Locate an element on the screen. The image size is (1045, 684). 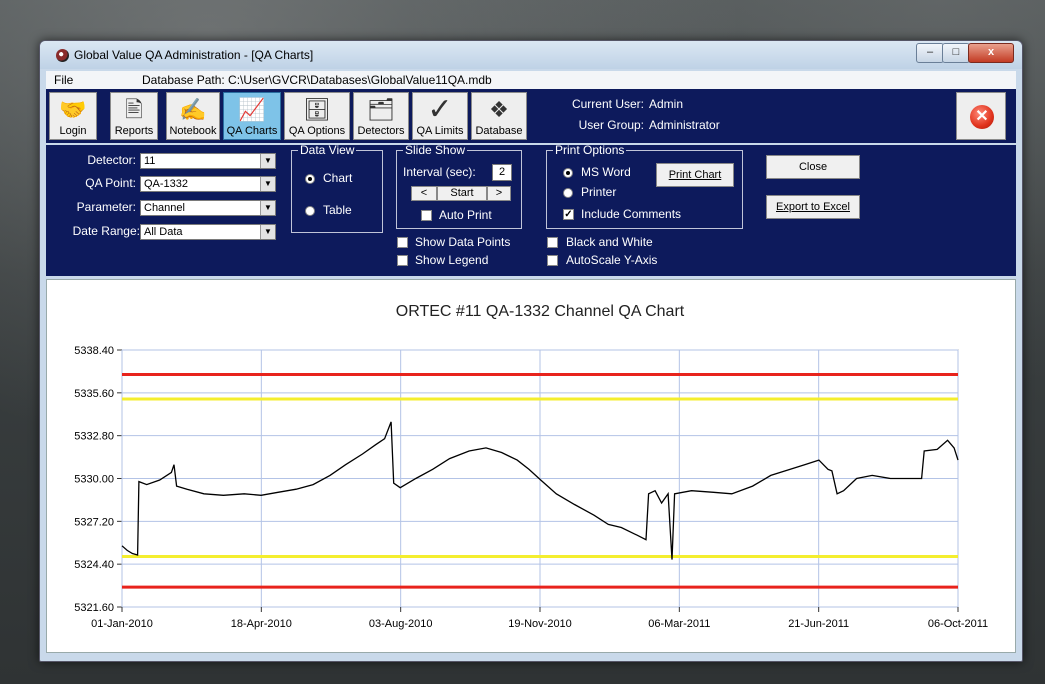
current-user-label: Current User: is located at coordinates (607, 104).